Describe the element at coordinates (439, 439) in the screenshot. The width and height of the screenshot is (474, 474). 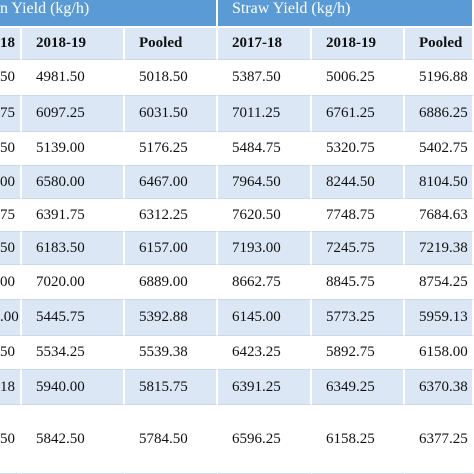
I see `table-cell: 6377.25` at that location.